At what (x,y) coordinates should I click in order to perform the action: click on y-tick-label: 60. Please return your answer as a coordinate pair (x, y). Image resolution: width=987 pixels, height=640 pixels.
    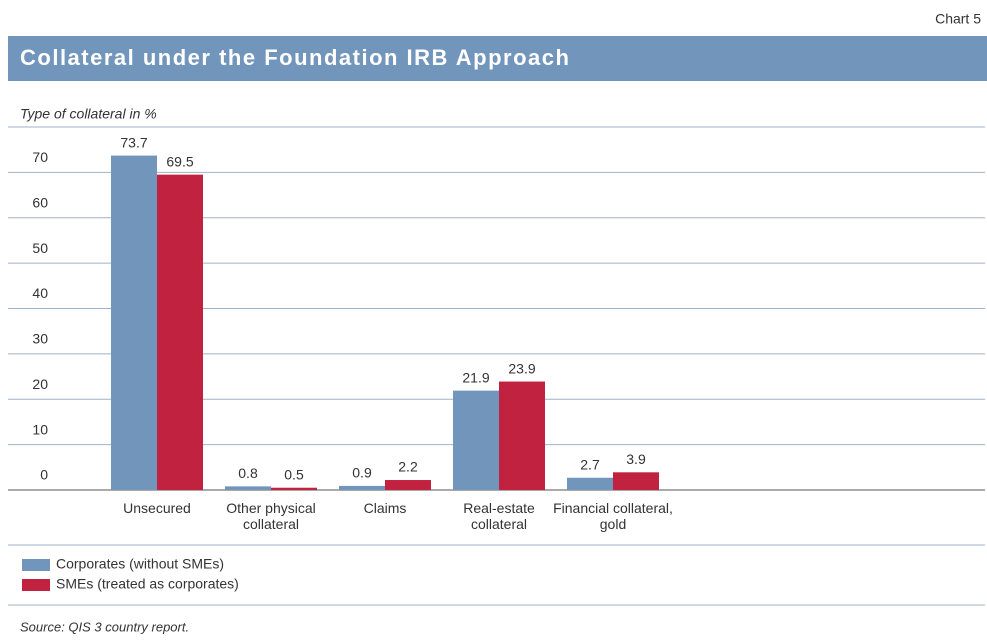
    Looking at the image, I should click on (40, 202).